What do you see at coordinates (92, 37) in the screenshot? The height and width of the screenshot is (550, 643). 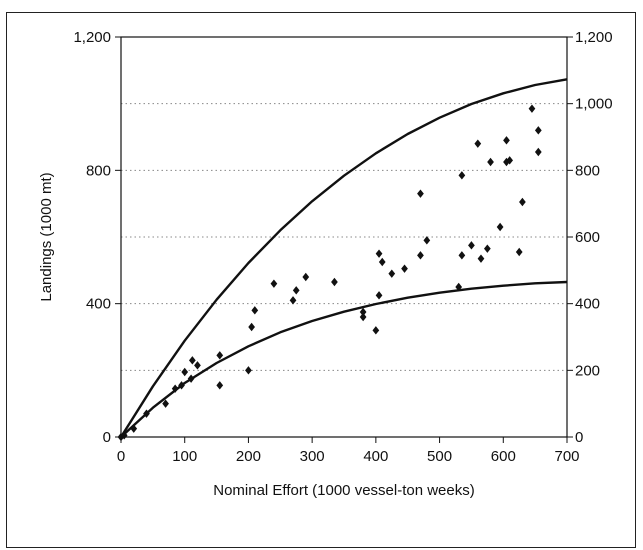 I see `y-tick-label: 1,200` at bounding box center [92, 37].